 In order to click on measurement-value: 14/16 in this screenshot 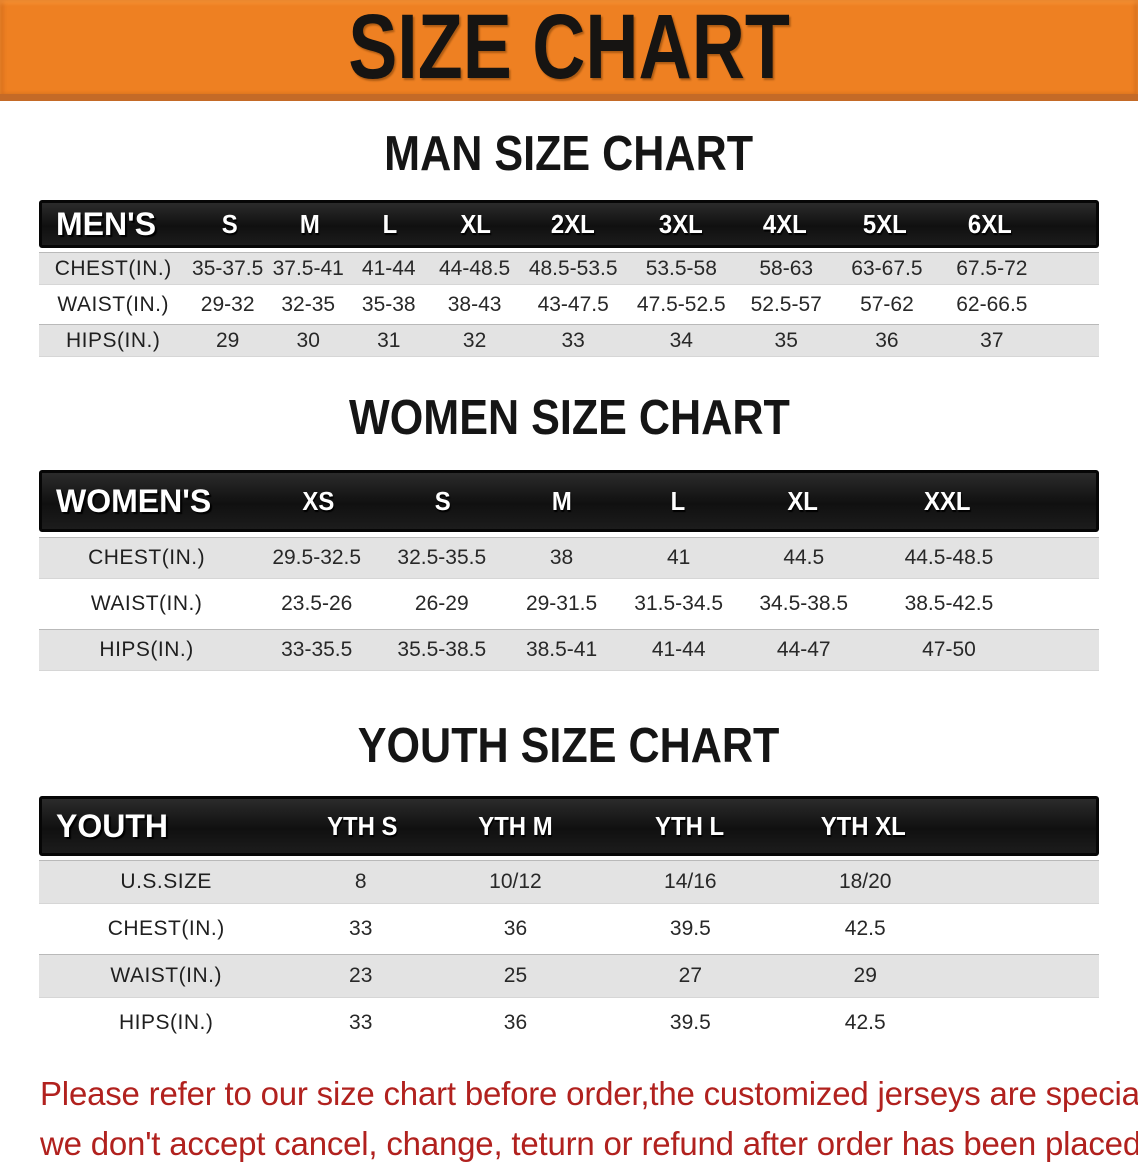, I will do `click(690, 881)`.